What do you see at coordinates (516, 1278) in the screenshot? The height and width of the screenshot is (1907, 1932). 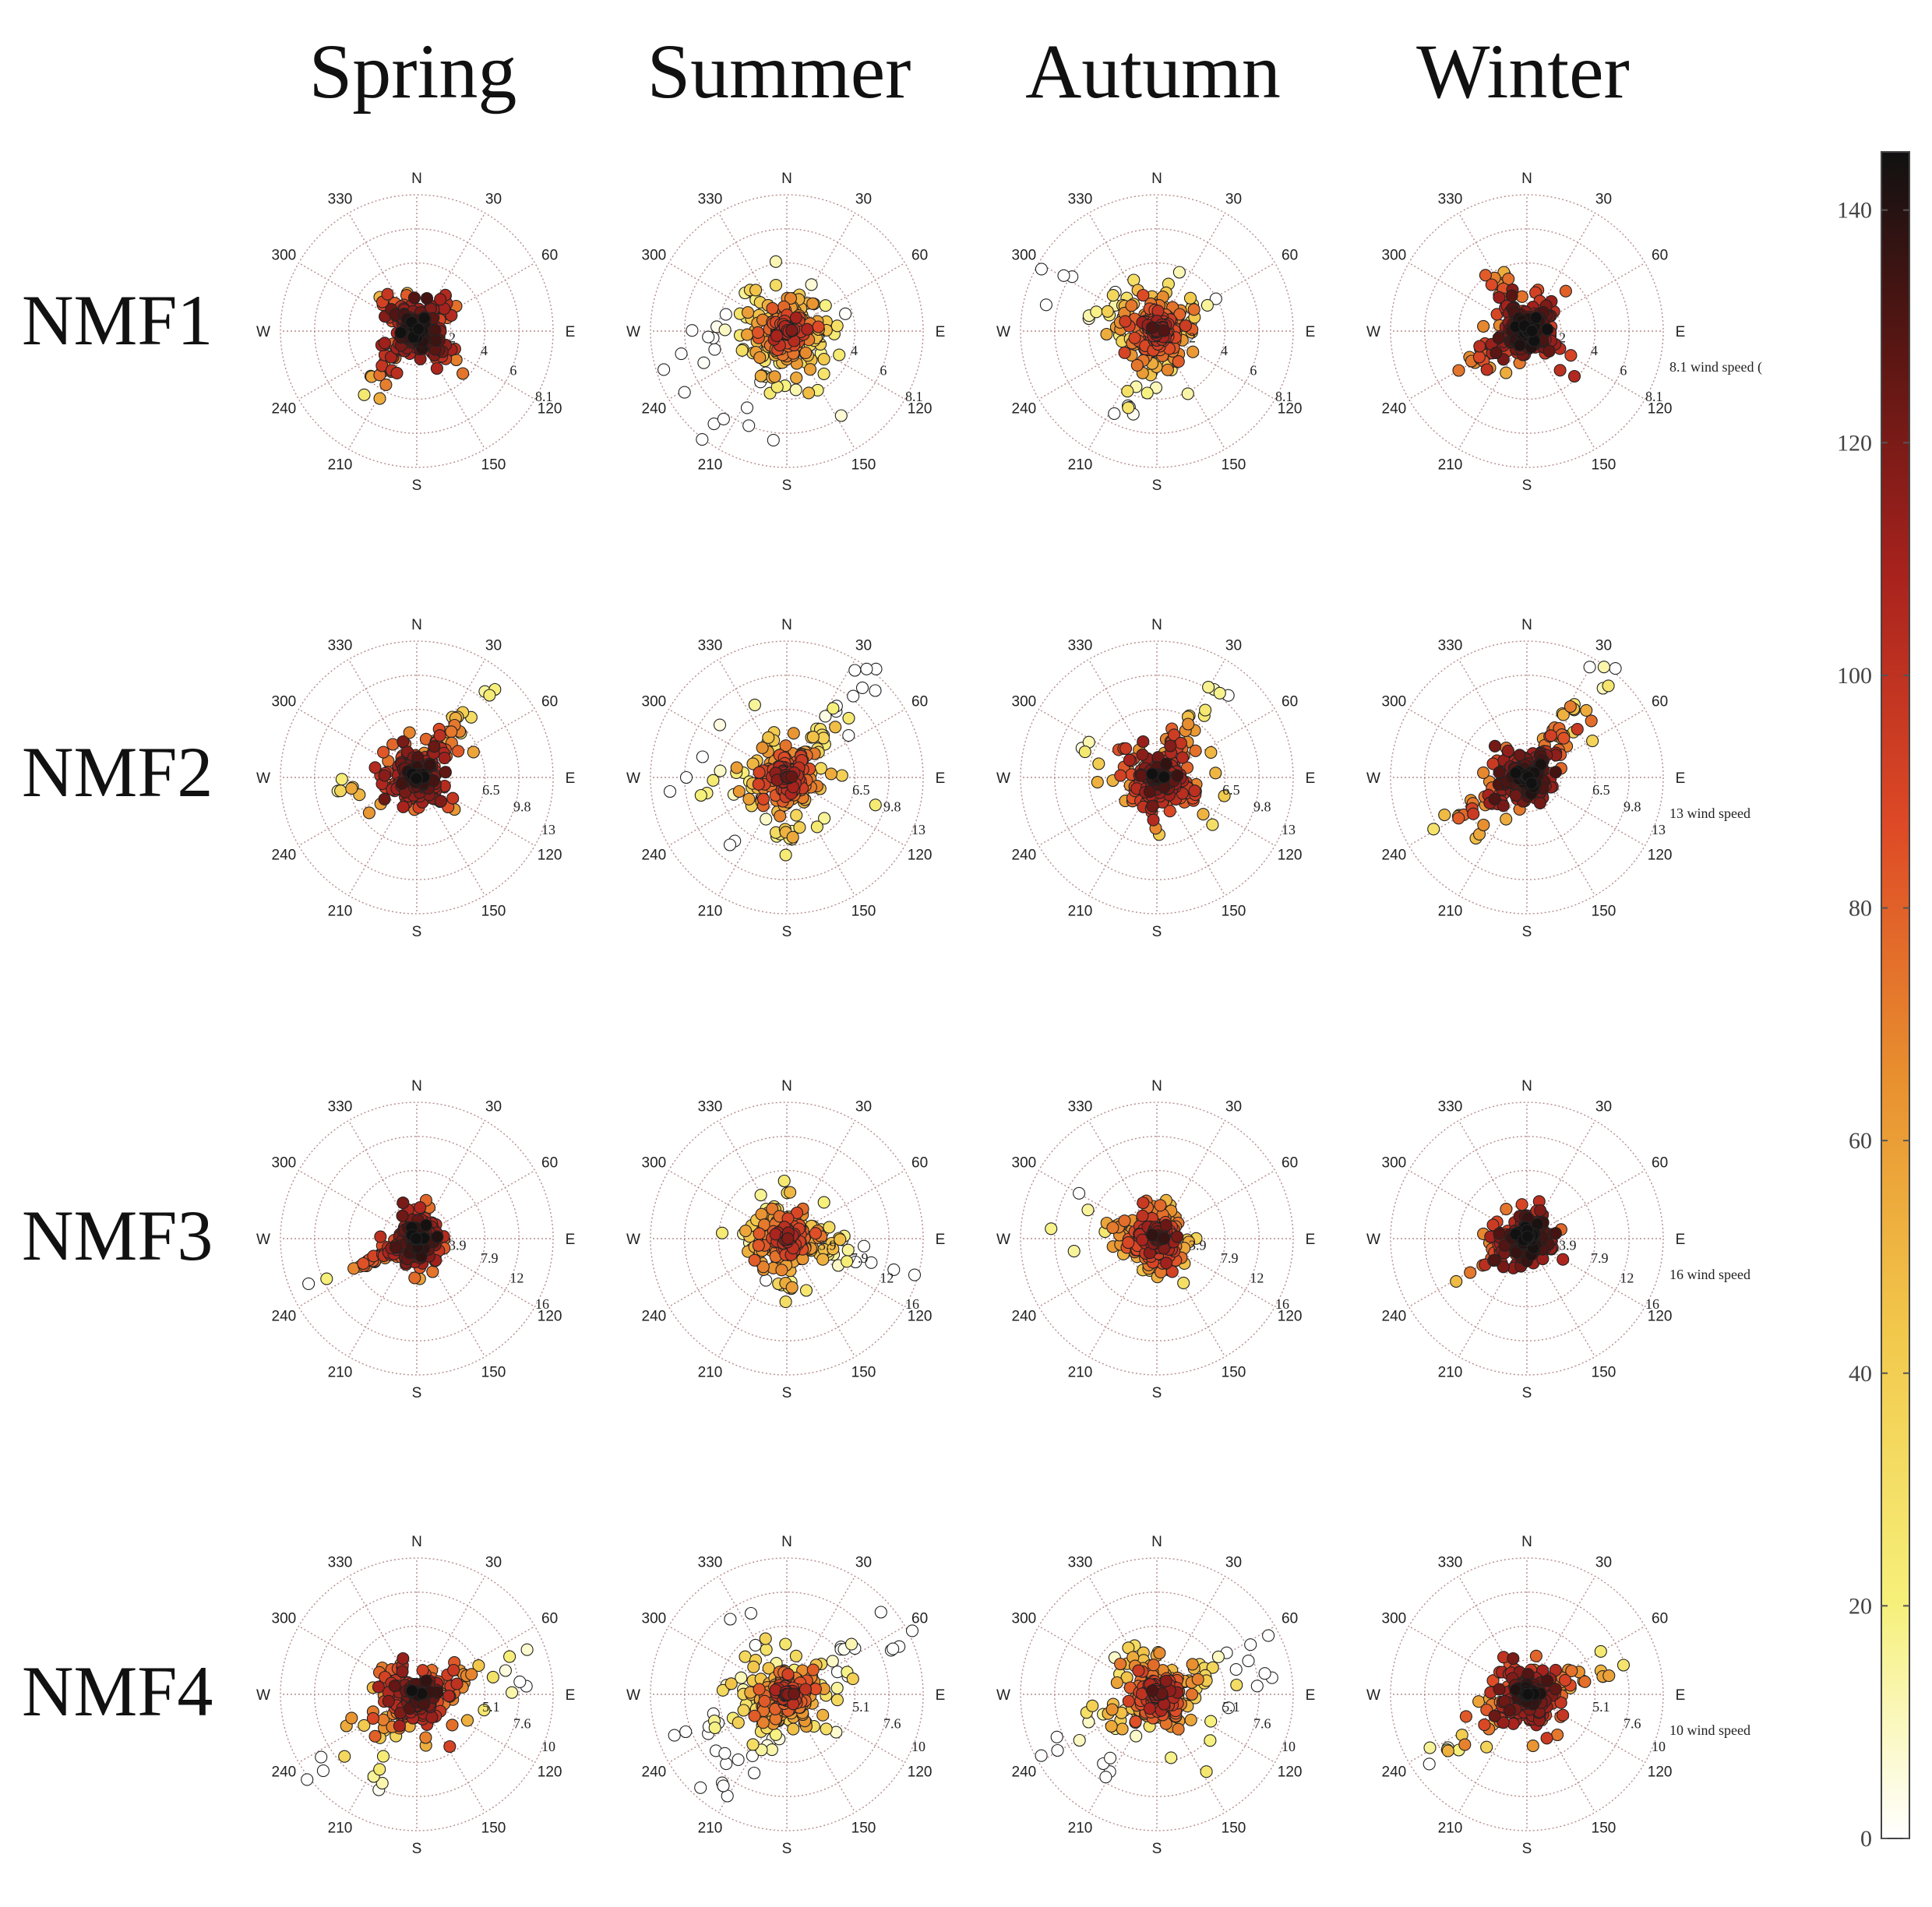 I see `ring-speed-label: 12` at bounding box center [516, 1278].